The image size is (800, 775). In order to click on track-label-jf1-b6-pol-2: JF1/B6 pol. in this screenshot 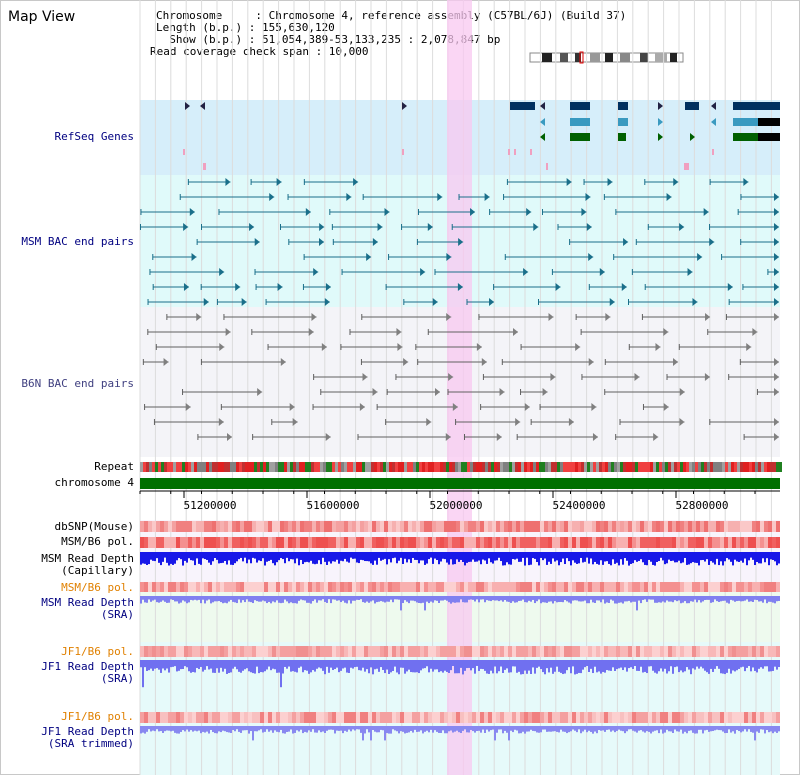, I will do `click(97, 716)`.